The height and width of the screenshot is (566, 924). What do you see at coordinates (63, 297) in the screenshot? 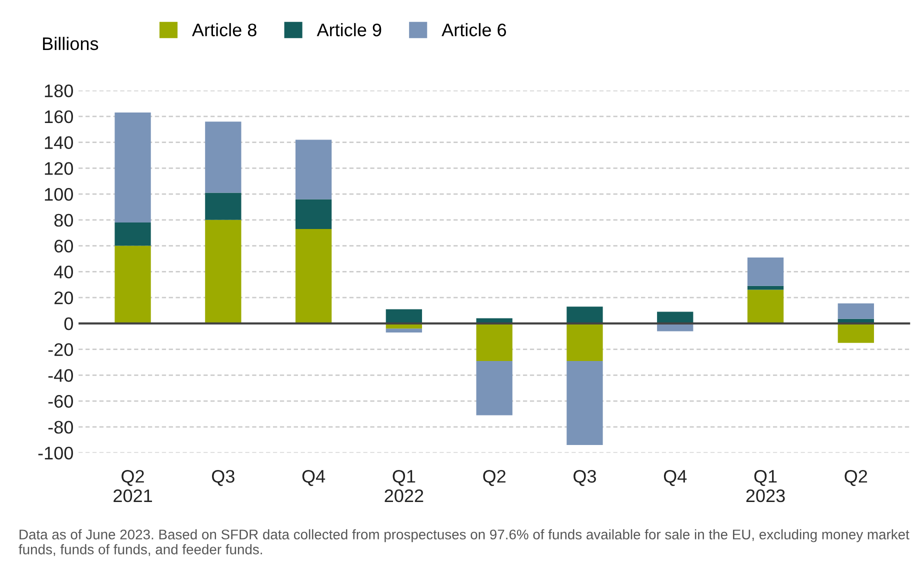
I see `y-tick-label: 20` at bounding box center [63, 297].